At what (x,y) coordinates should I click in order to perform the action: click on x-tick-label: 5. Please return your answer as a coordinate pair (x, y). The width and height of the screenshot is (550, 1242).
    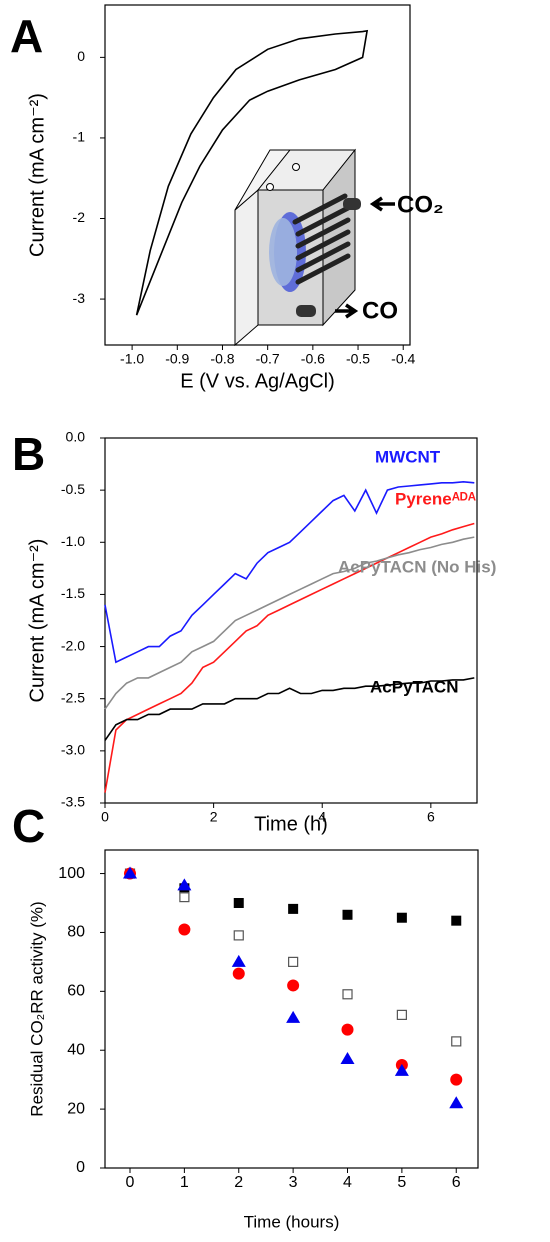
    Looking at the image, I should click on (401, 1182).